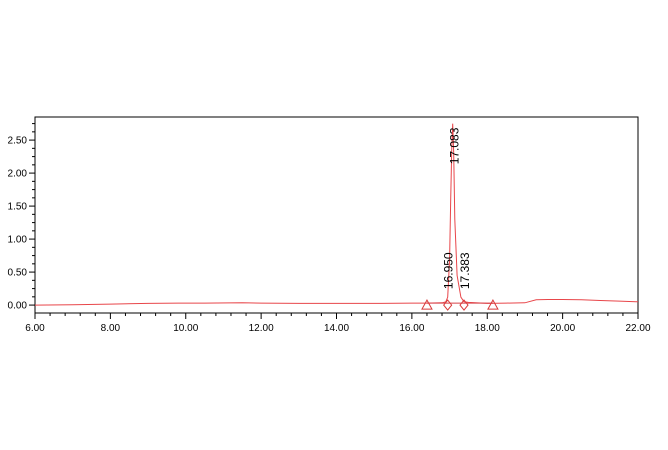 This screenshot has width=668, height=450. I want to click on peak-markers, so click(460, 305).